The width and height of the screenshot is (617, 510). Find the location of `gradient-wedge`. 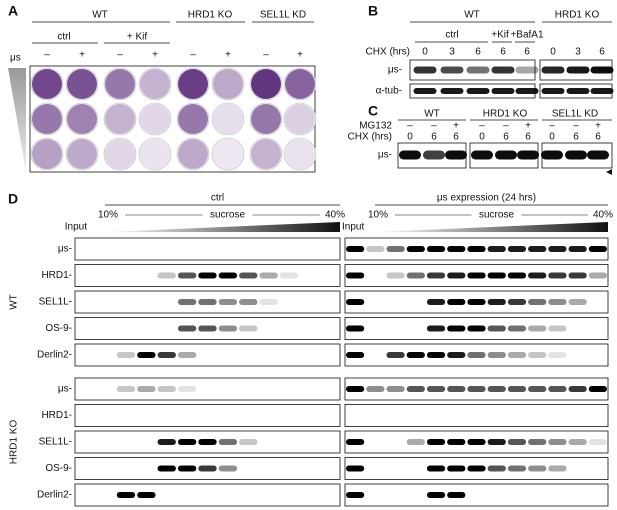

gradient-wedge is located at coordinates (491, 227).